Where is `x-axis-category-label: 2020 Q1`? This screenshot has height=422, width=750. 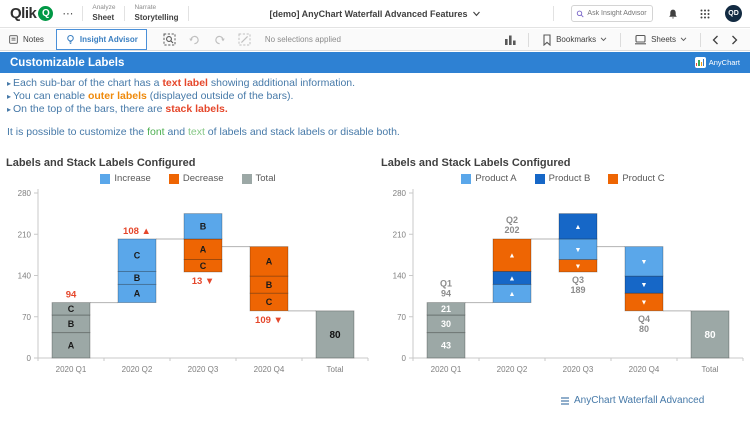
x-axis-category-label: 2020 Q1 is located at coordinates (71, 369).